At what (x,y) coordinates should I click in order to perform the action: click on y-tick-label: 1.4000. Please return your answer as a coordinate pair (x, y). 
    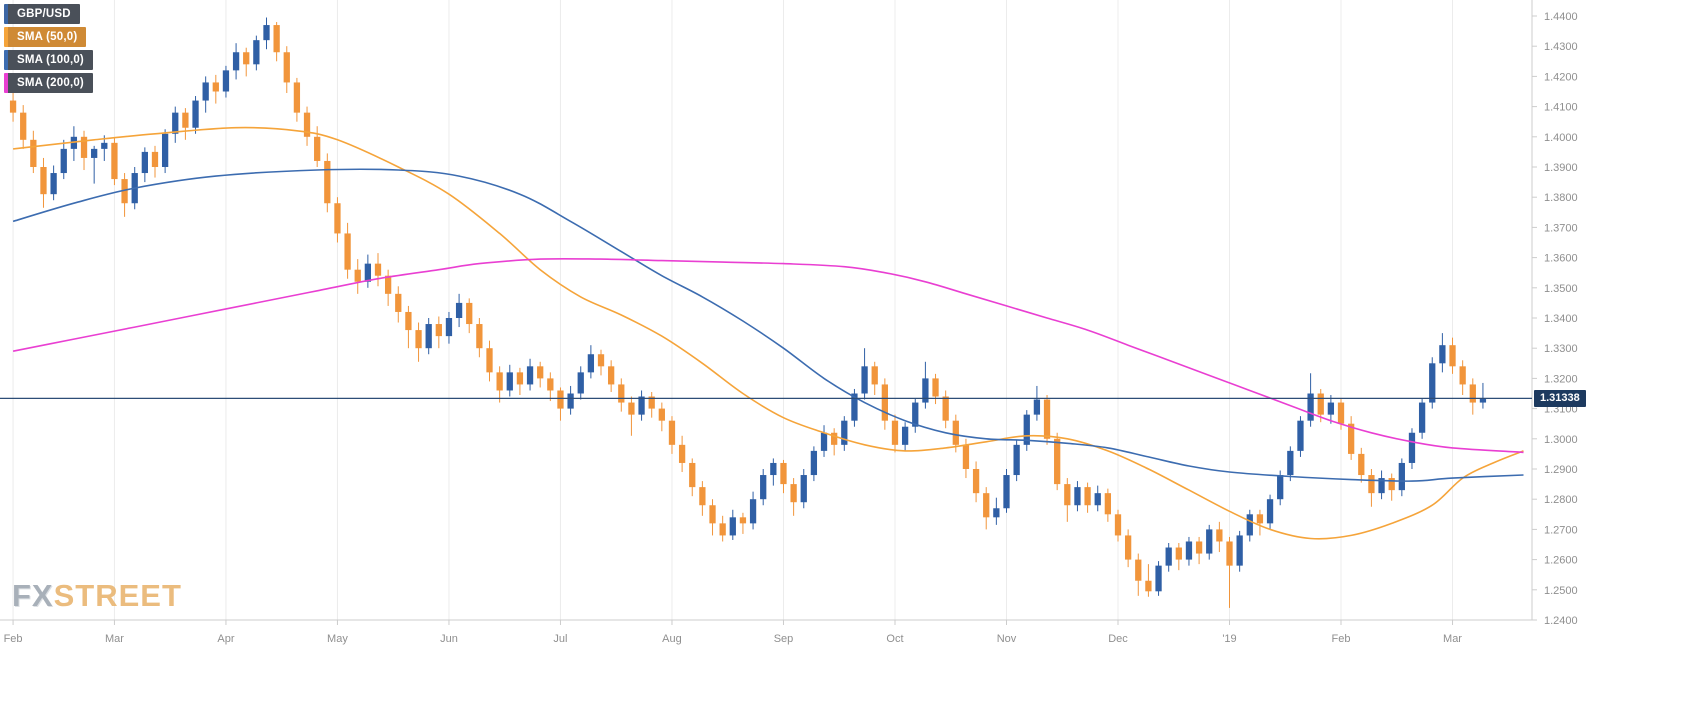
    Looking at the image, I should click on (1561, 138).